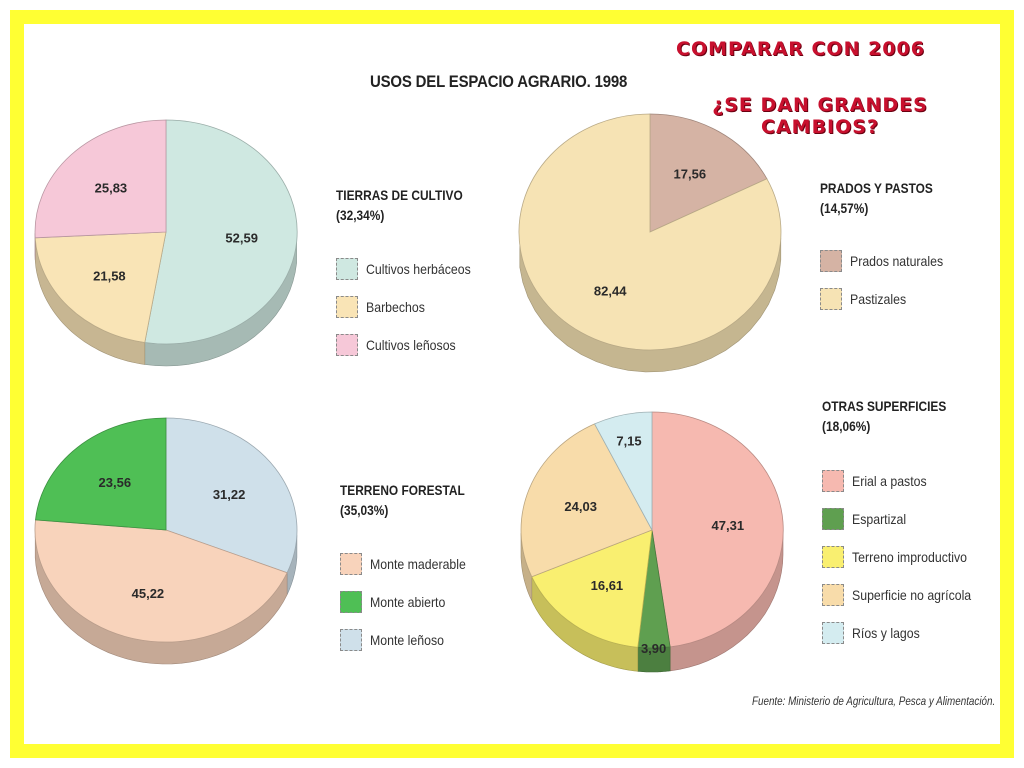 The image size is (1024, 768). I want to click on legend-item: Terreno improductivo, so click(904, 557).